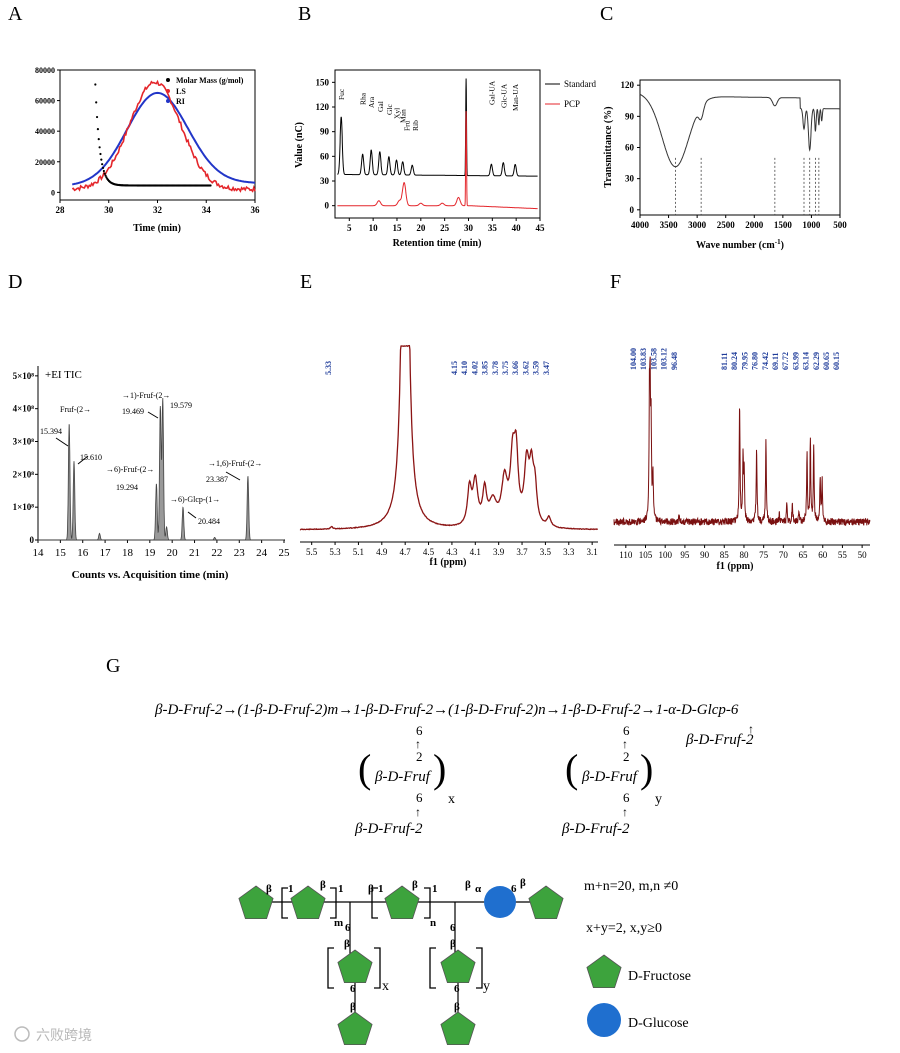 This screenshot has height=1053, width=900. I want to click on ytick-label-5: 0, so click(32, 540).